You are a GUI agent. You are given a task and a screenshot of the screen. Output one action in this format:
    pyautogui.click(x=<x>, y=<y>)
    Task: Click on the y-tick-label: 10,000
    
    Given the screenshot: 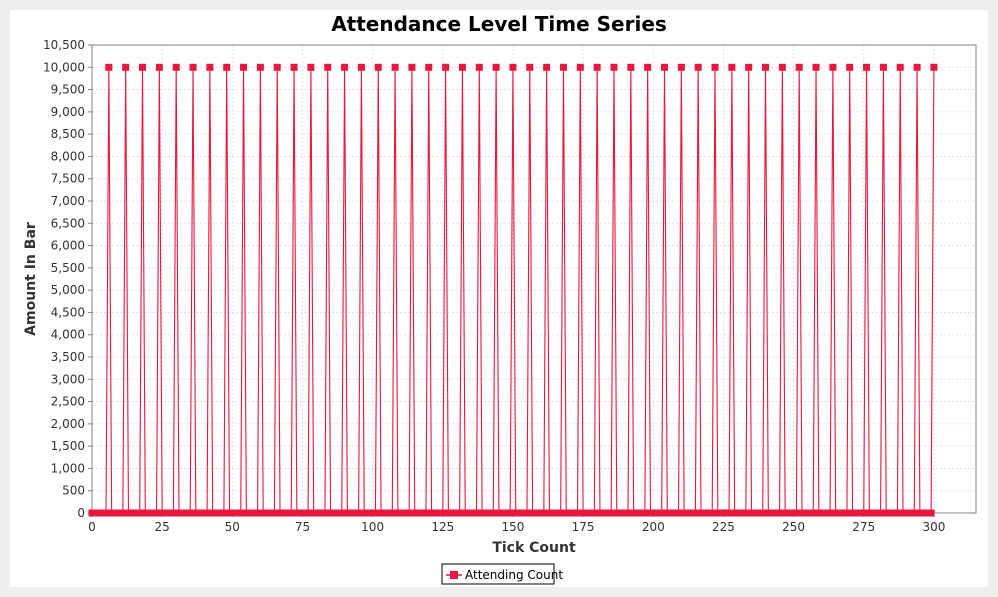 What is the action you would take?
    pyautogui.click(x=64, y=67)
    